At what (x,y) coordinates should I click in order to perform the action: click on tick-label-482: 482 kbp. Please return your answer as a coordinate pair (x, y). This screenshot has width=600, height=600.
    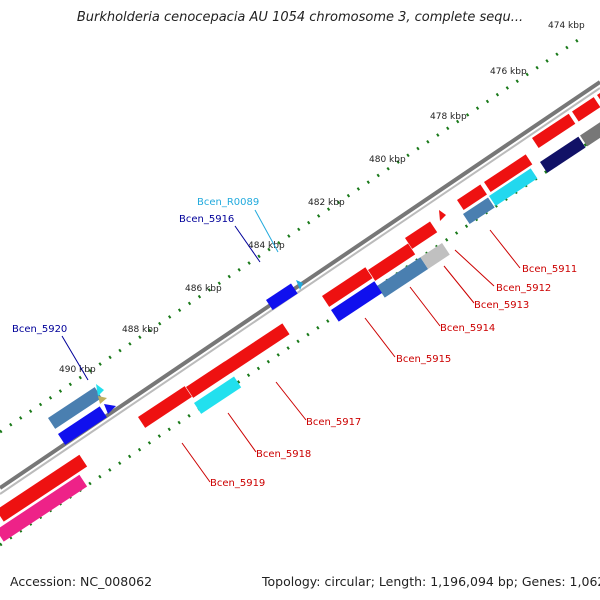
    Looking at the image, I should click on (326, 203).